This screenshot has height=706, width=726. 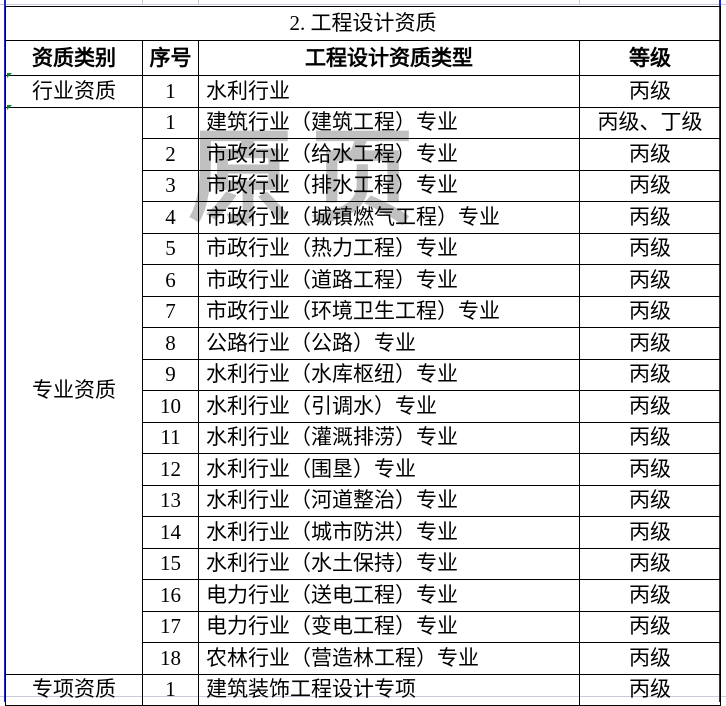 What do you see at coordinates (650, 58) in the screenshot?
I see `column-header-grade: 等级` at bounding box center [650, 58].